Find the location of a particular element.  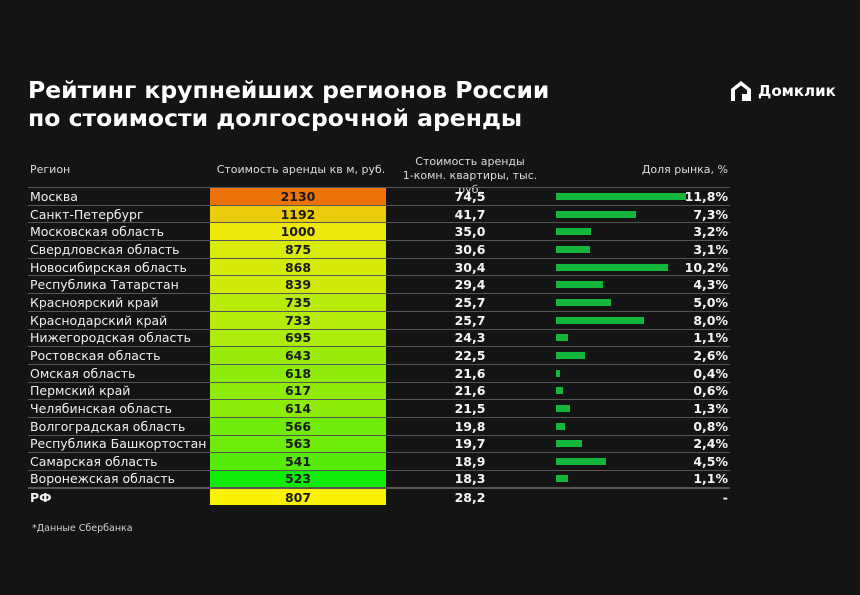

apartment-cost-cell: 19,7 is located at coordinates (470, 444).